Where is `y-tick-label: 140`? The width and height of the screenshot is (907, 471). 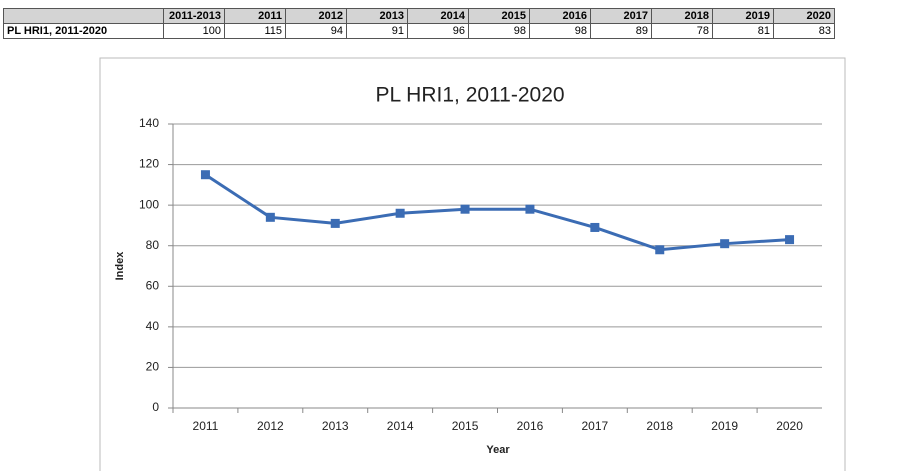 y-tick-label: 140 is located at coordinates (149, 123).